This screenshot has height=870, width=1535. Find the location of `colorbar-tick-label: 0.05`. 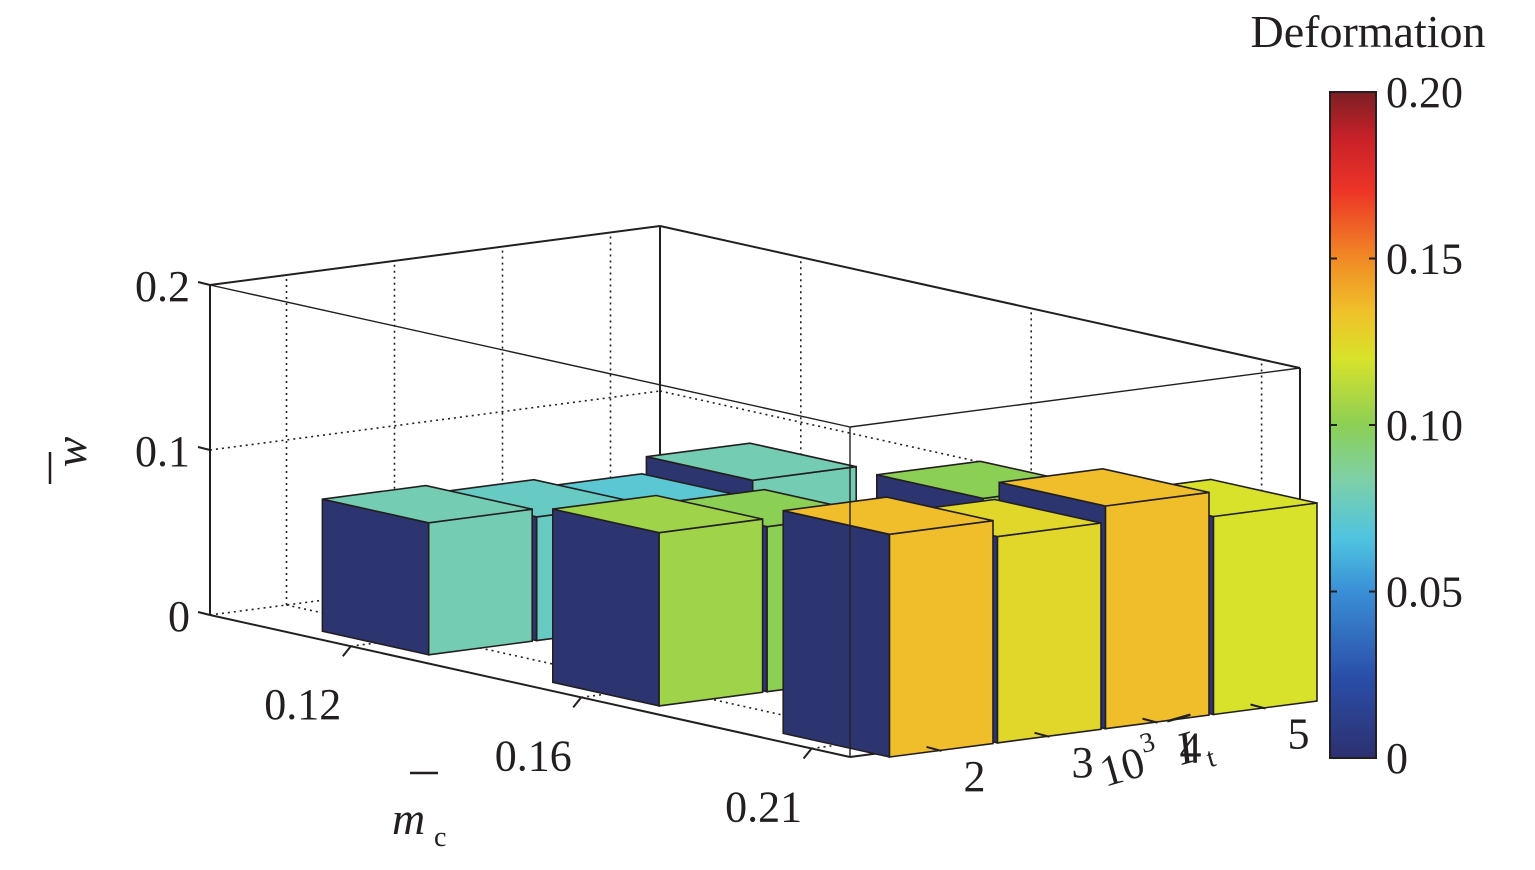

colorbar-tick-label: 0.05 is located at coordinates (1424, 592).